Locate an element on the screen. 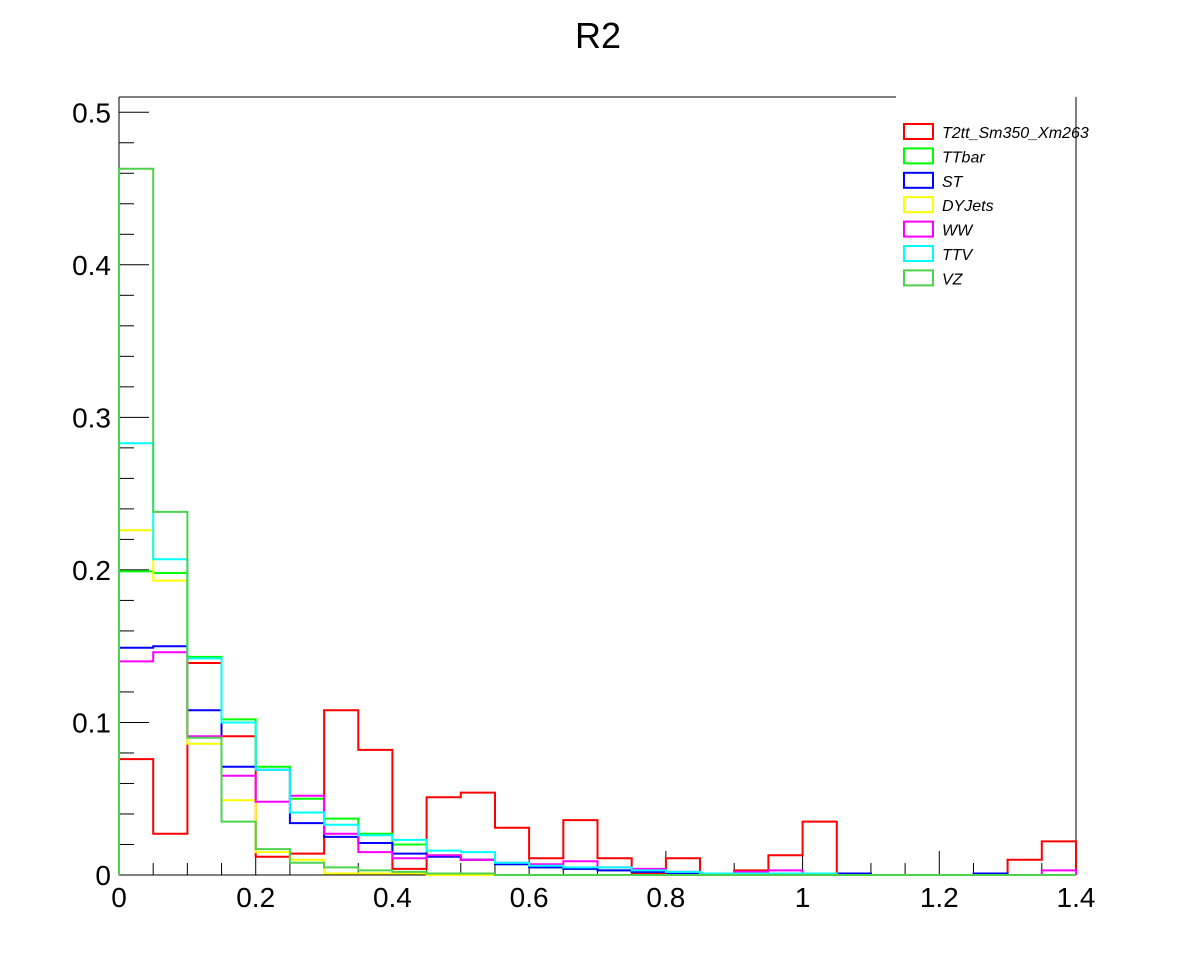  legend-label-vz: VZ is located at coordinates (953, 279).